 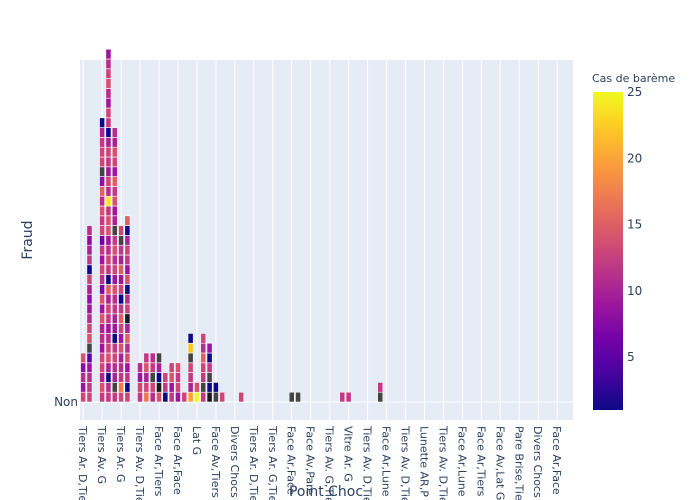 What do you see at coordinates (234, 462) in the screenshot?
I see `x-tick-label: Divers Chocs` at bounding box center [234, 462].